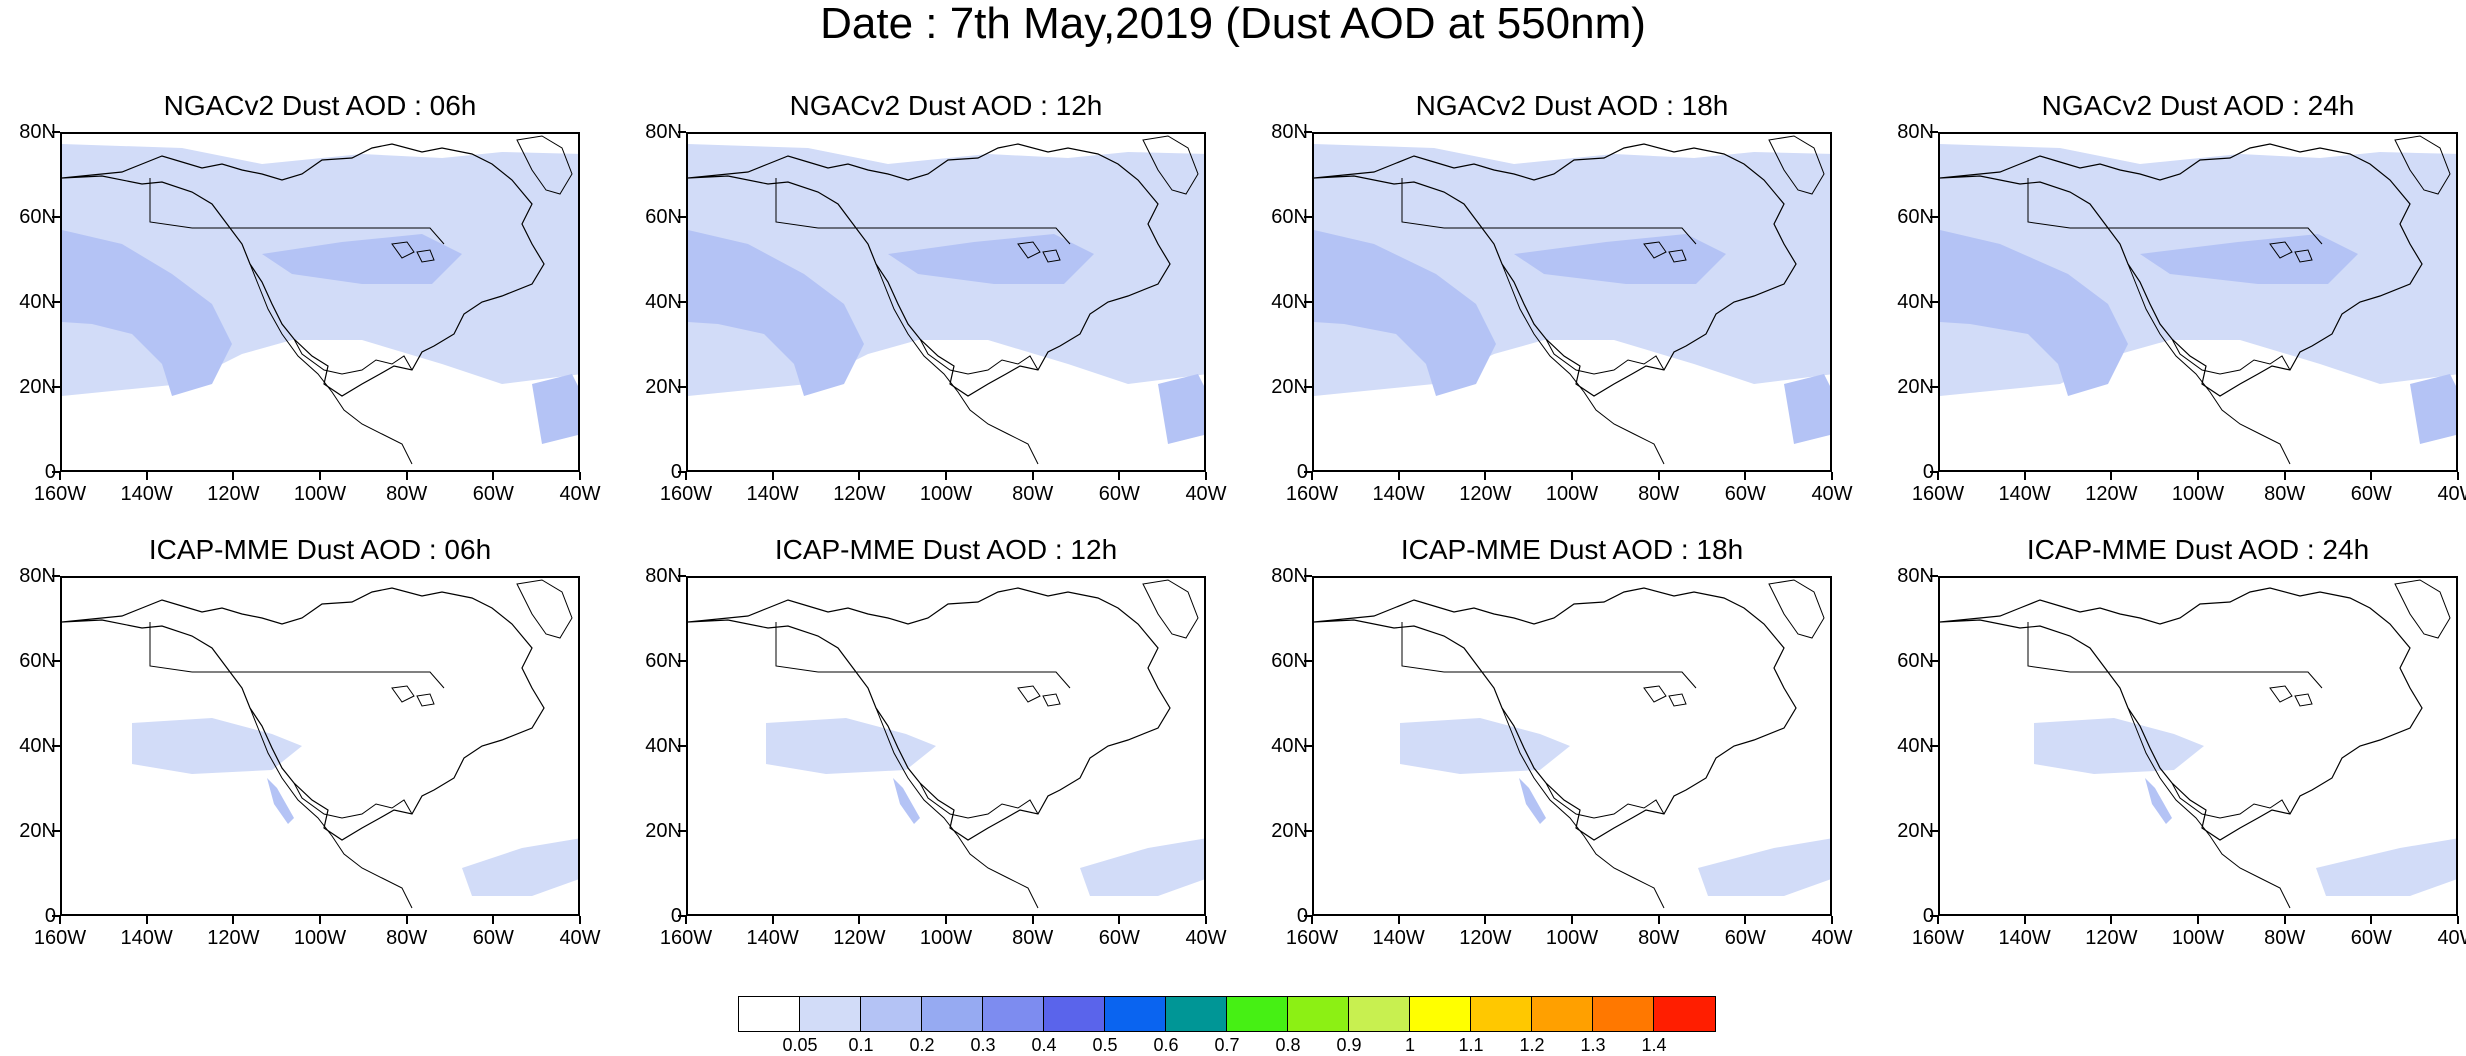 The image size is (2466, 1056). What do you see at coordinates (1044, 1045) in the screenshot?
I see `colorbar-label: 0.4` at bounding box center [1044, 1045].